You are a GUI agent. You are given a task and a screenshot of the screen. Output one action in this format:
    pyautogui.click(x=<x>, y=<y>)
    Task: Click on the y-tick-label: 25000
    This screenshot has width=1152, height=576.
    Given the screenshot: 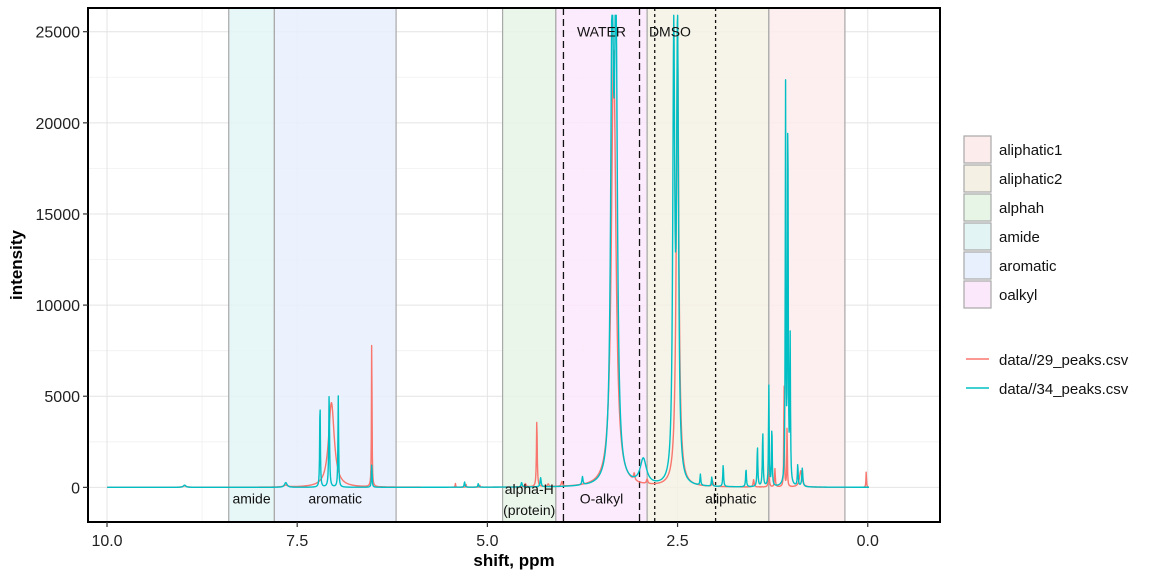 What is the action you would take?
    pyautogui.click(x=58, y=33)
    